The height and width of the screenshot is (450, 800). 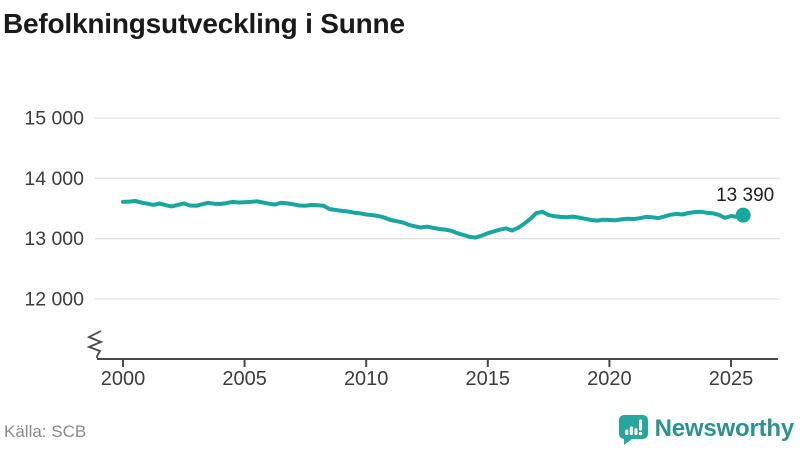 What do you see at coordinates (54, 179) in the screenshot?
I see `y-axis-tick-label: 14 000` at bounding box center [54, 179].